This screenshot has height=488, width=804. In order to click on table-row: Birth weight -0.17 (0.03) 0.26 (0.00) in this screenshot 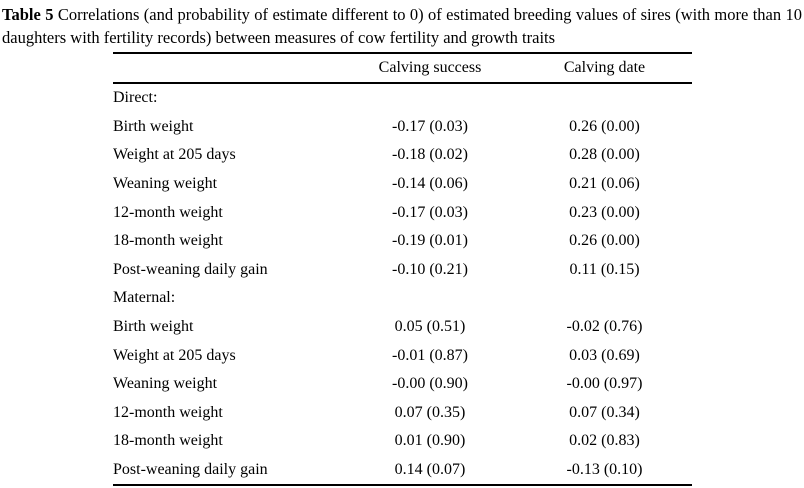, I will do `click(402, 127)`.